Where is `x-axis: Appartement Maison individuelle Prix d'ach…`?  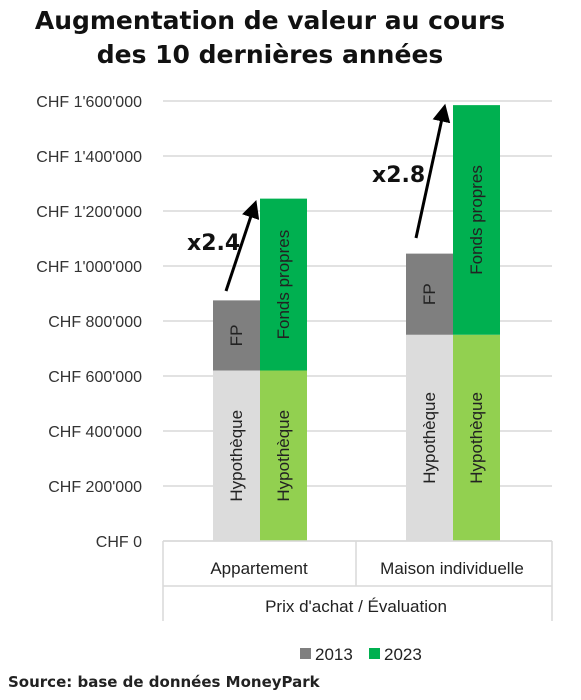
x-axis: Appartement Maison individuelle Prix d'ach… is located at coordinates (357, 580).